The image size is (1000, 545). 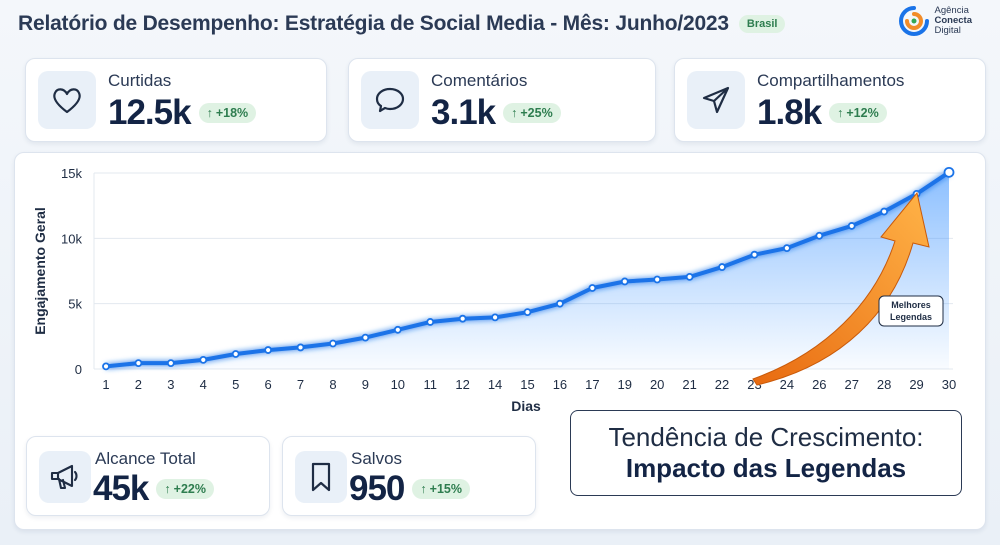 What do you see at coordinates (40, 271) in the screenshot?
I see `y-axis-label: Engajamento Geral` at bounding box center [40, 271].